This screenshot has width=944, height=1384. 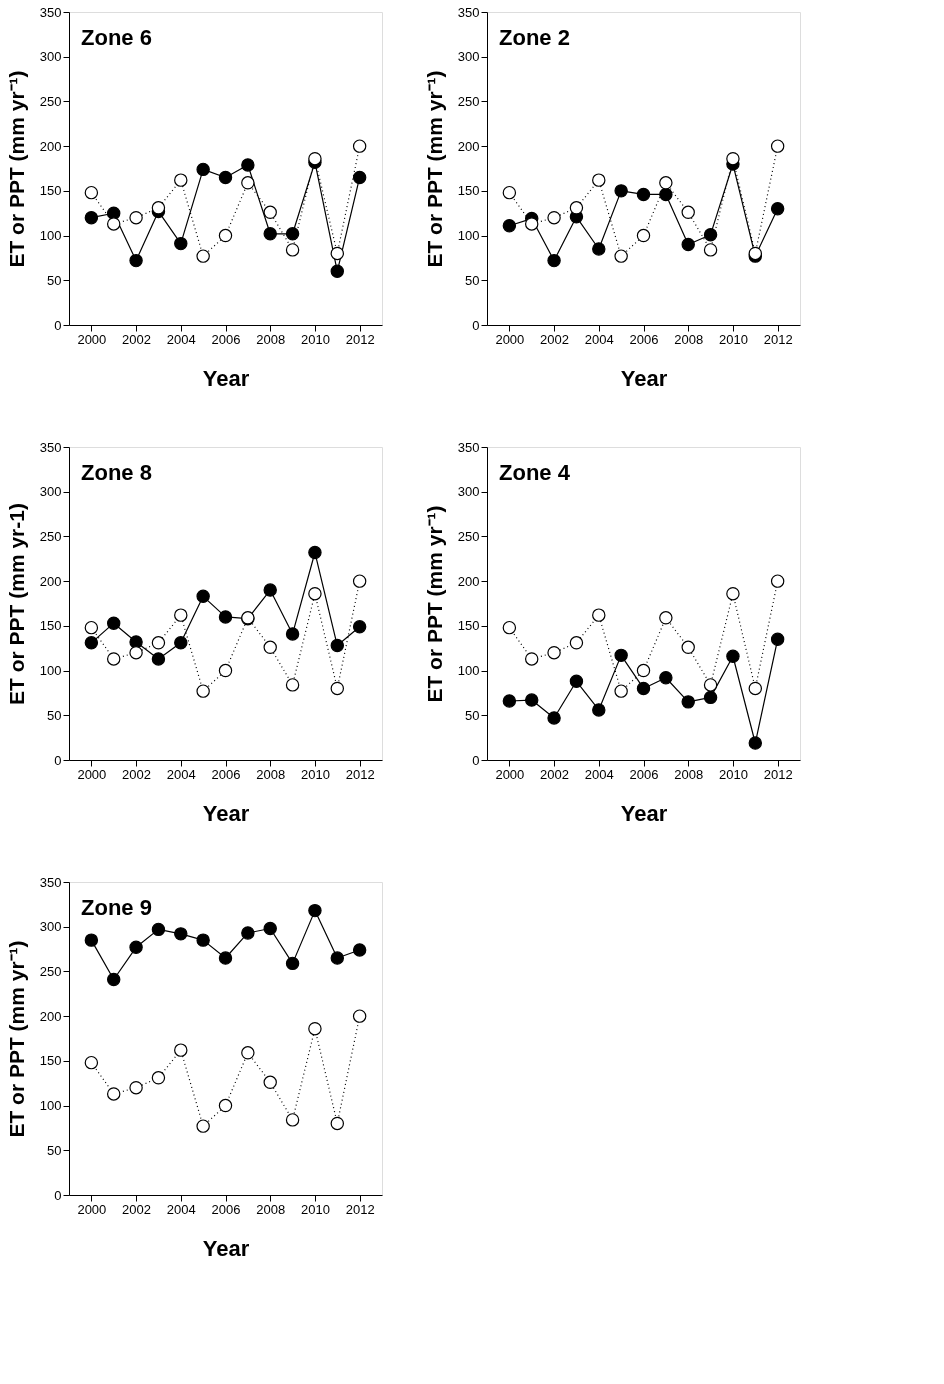 What do you see at coordinates (16, 604) in the screenshot?
I see `y-axis-title: ET or PPT (mm yr-1)` at bounding box center [16, 604].